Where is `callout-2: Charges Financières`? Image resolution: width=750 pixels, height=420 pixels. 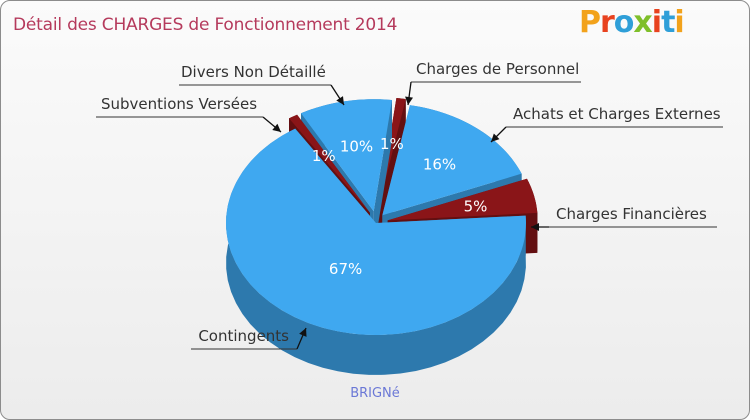 callout-2: Charges Financières is located at coordinates (624, 218).